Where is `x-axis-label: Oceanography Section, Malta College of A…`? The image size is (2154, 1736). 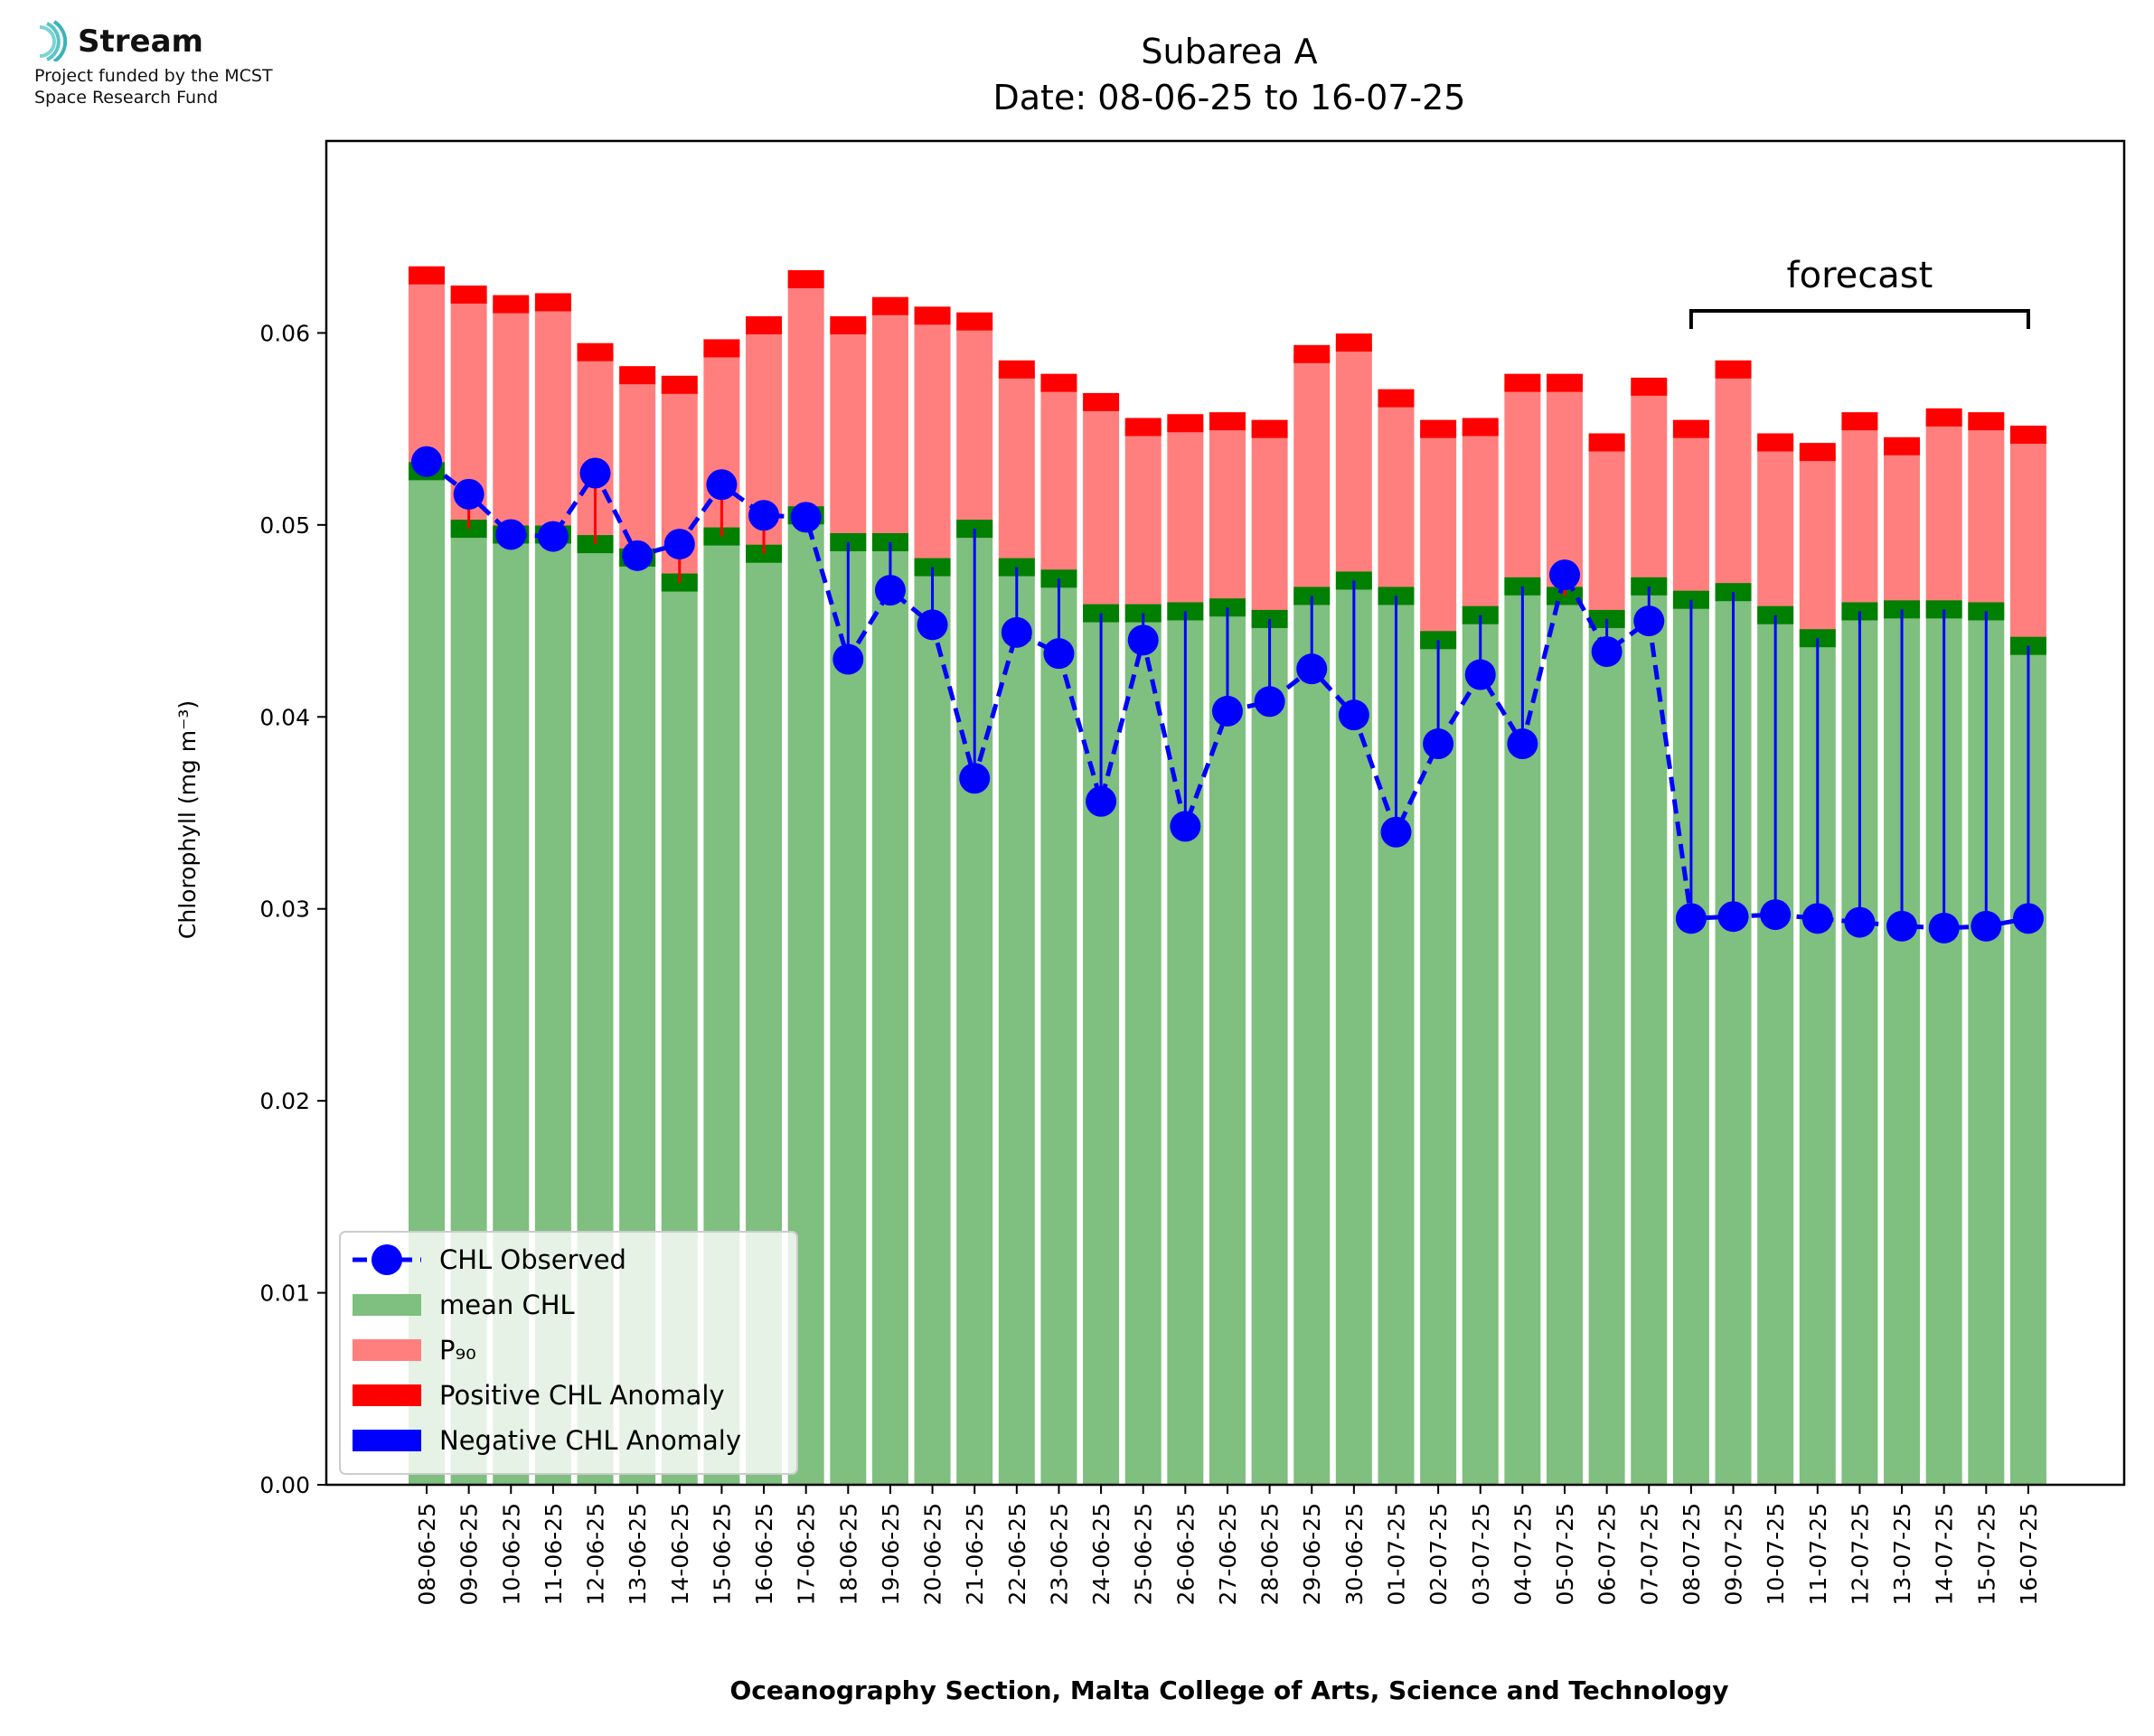 x-axis-label: Oceanography Section, Malta College of A… is located at coordinates (1228, 1690).